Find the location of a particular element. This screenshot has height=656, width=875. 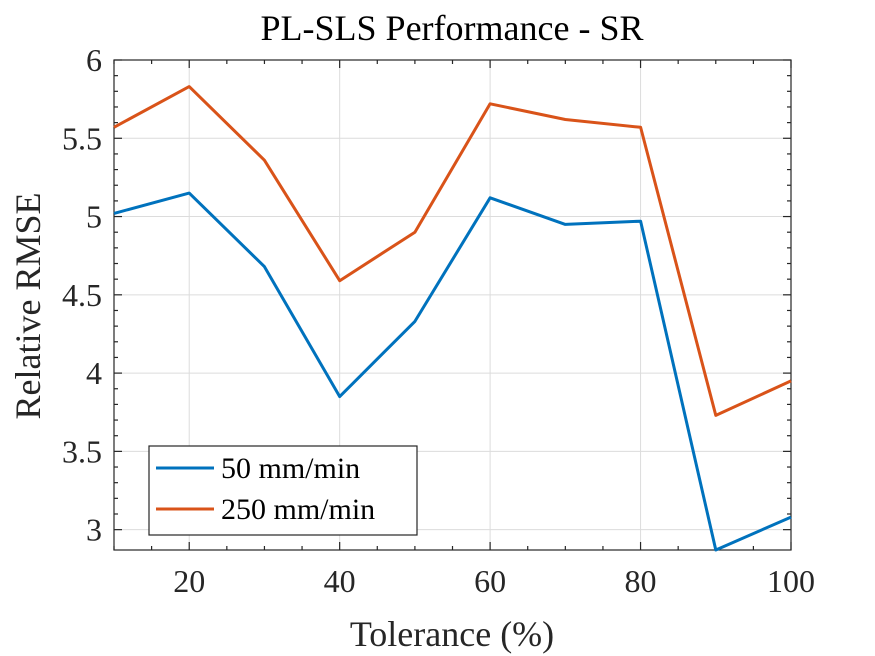

x-tick-label: 20 is located at coordinates (189, 581).